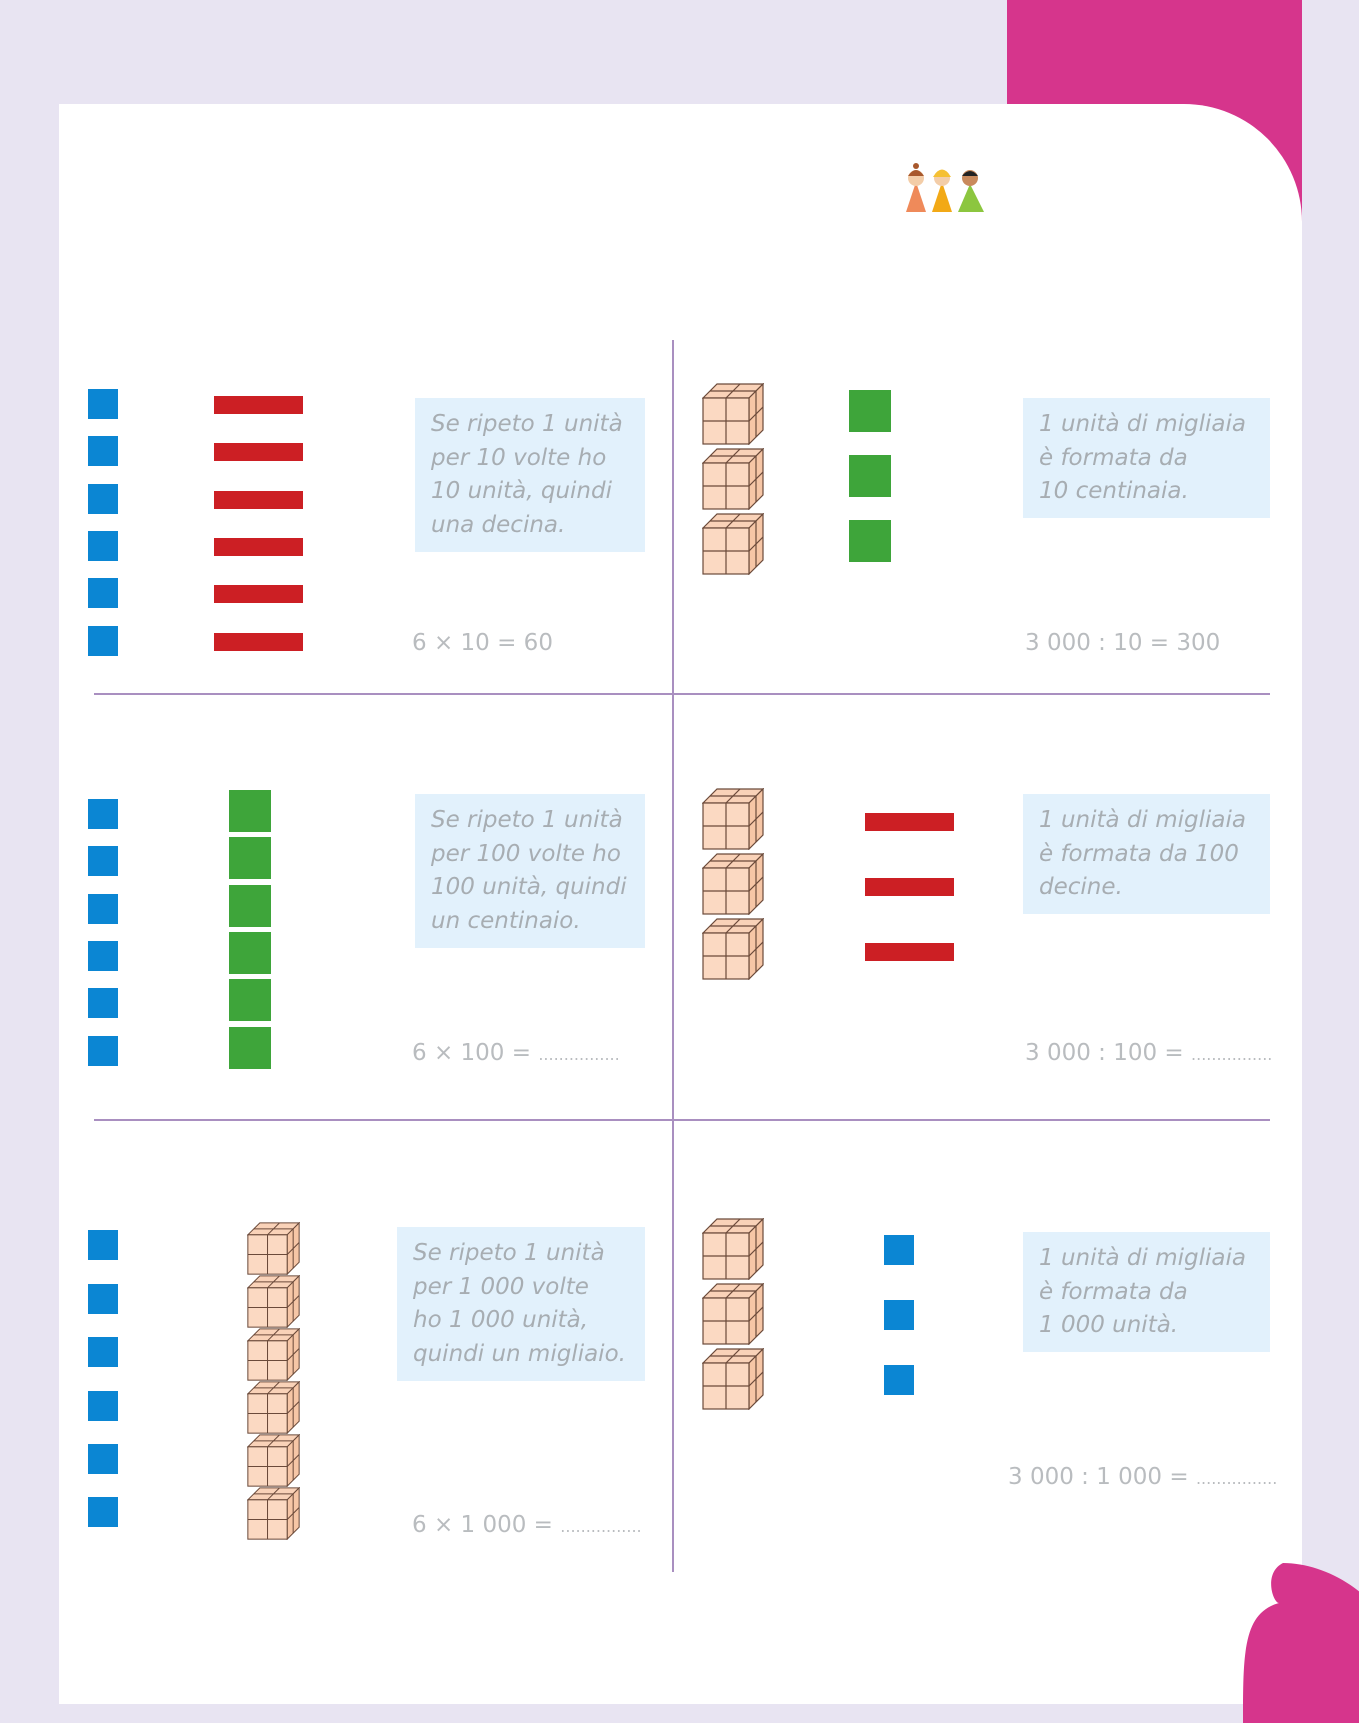 This screenshot has width=1359, height=1723. What do you see at coordinates (498, 524) in the screenshot?
I see `note-line: una decina.` at bounding box center [498, 524].